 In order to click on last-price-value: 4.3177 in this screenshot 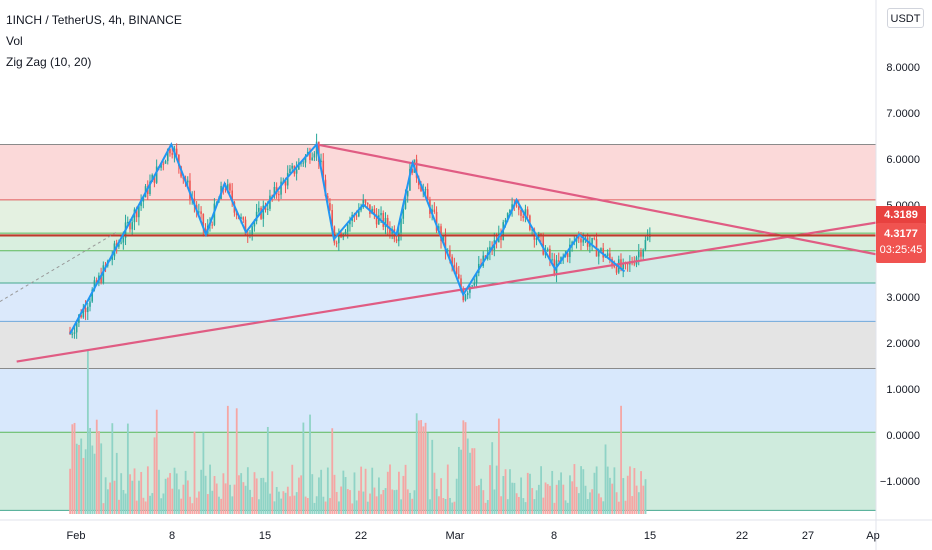, I will do `click(901, 234)`.